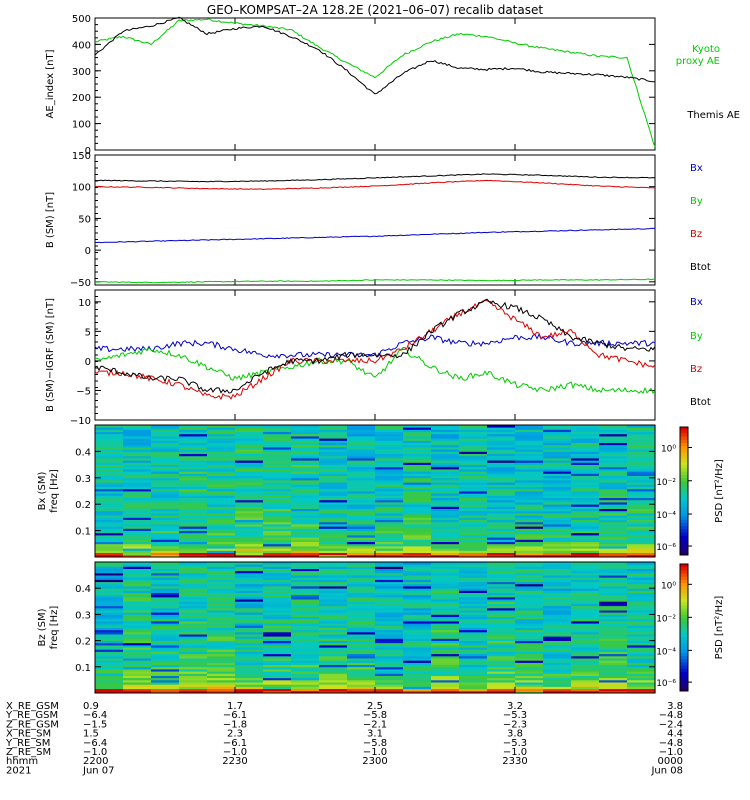 The height and width of the screenshot is (800, 750). Describe the element at coordinates (375, 743) in the screenshot. I see `x-axis-value: −5.8` at that location.